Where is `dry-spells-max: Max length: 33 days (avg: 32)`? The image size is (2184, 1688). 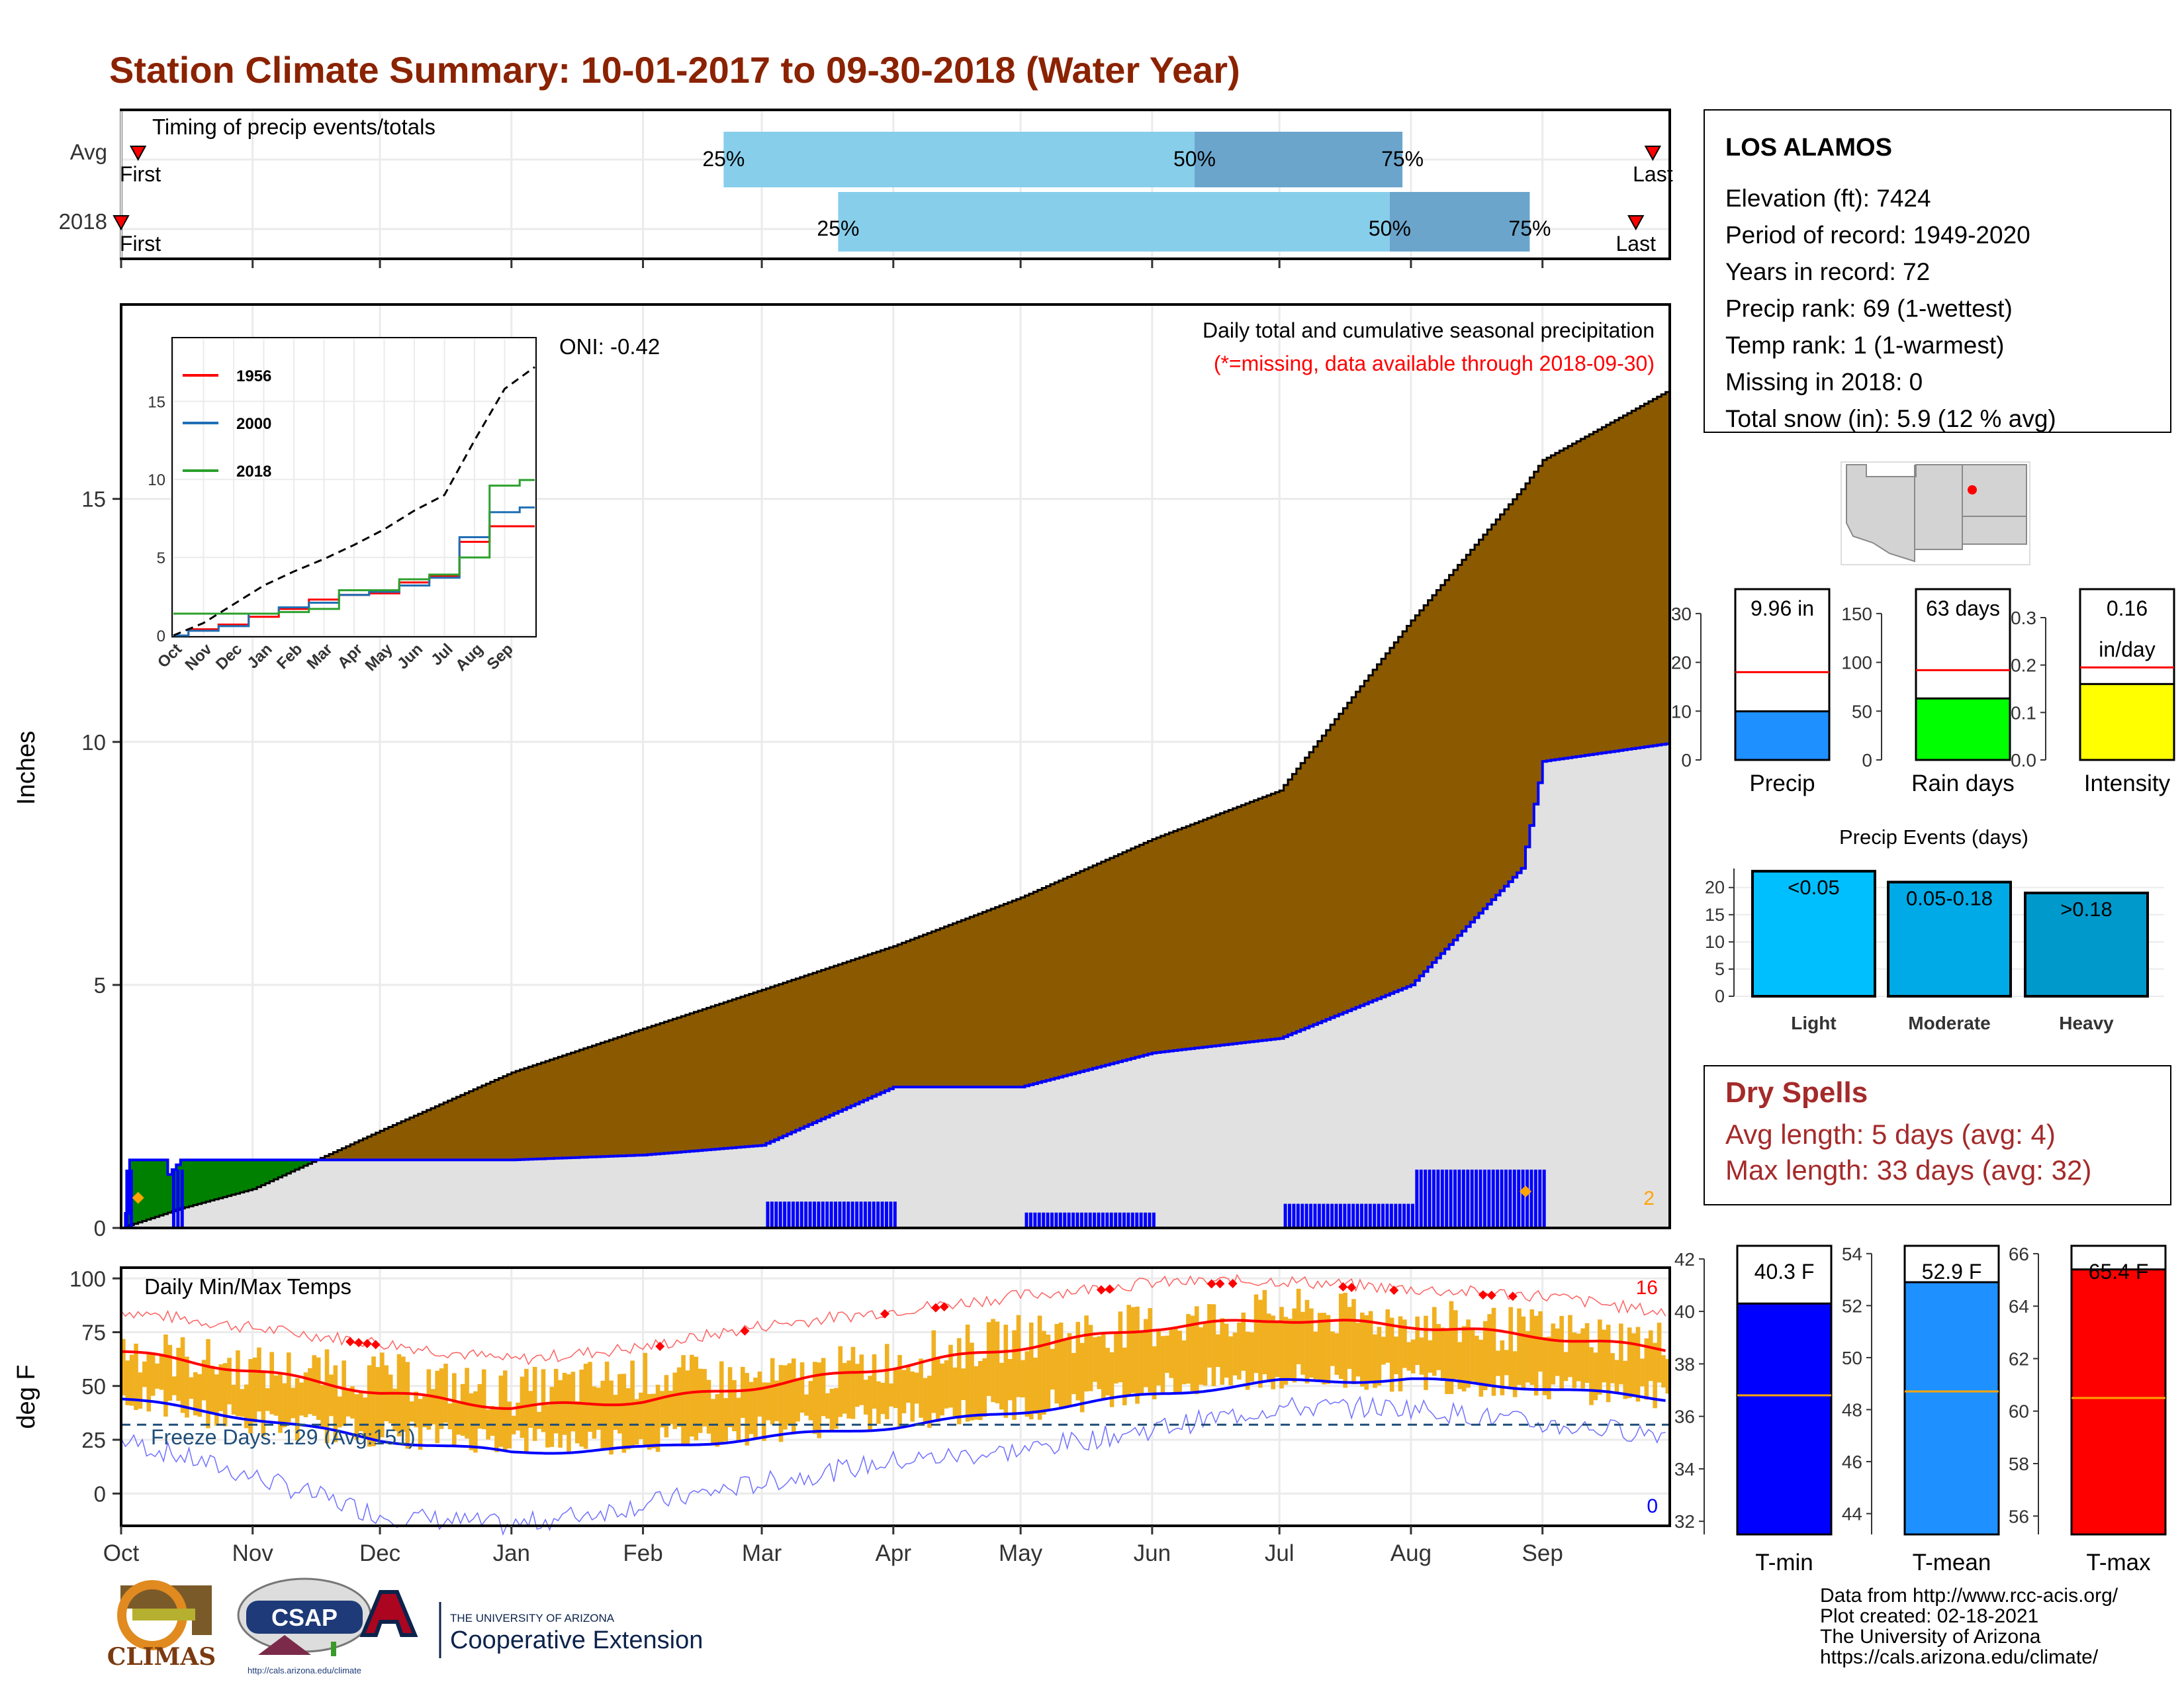
dry-spells-max: Max length: 33 days (avg: 32) is located at coordinates (1908, 1170).